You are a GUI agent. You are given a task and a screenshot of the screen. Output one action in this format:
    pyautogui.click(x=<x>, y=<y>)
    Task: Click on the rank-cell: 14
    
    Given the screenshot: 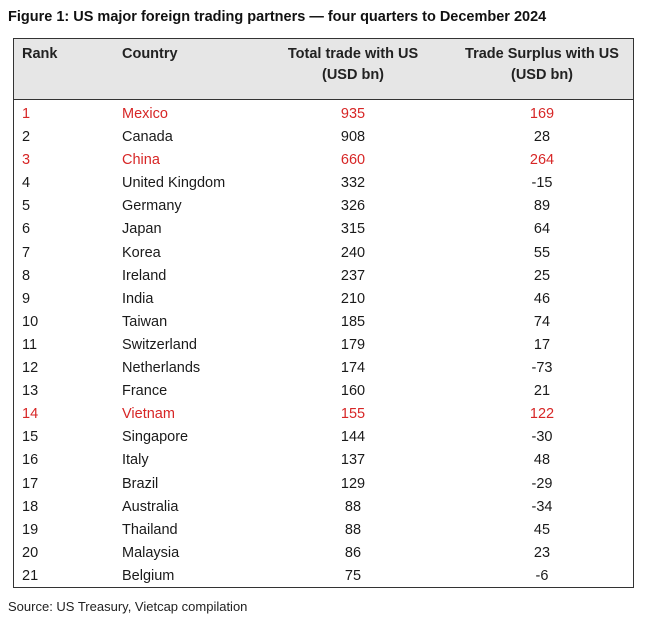 What is the action you would take?
    pyautogui.click(x=30, y=414)
    